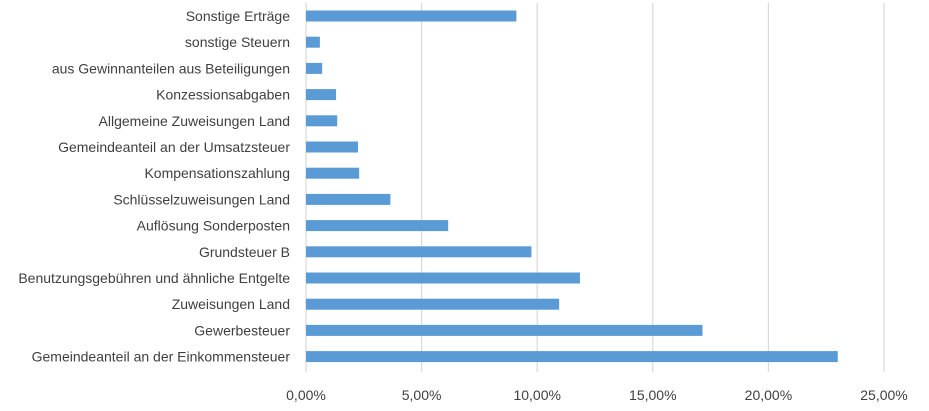  I want to click on category-label: sonstige Steuern, so click(237, 42).